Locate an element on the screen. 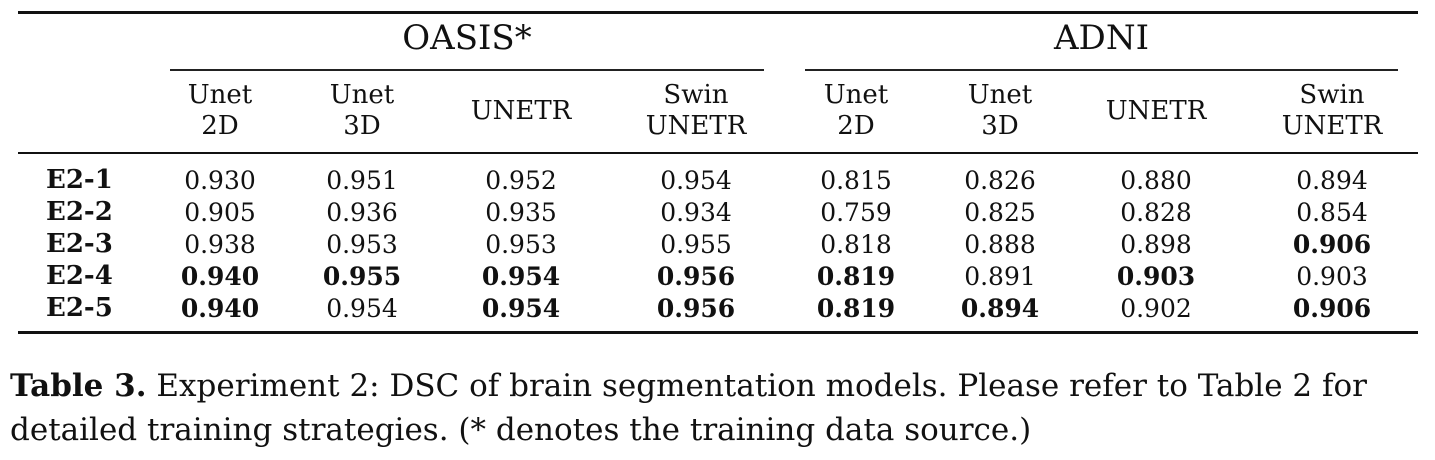 The width and height of the screenshot is (1435, 460). group-header-oasis: OASIS* is located at coordinates (467, 38).